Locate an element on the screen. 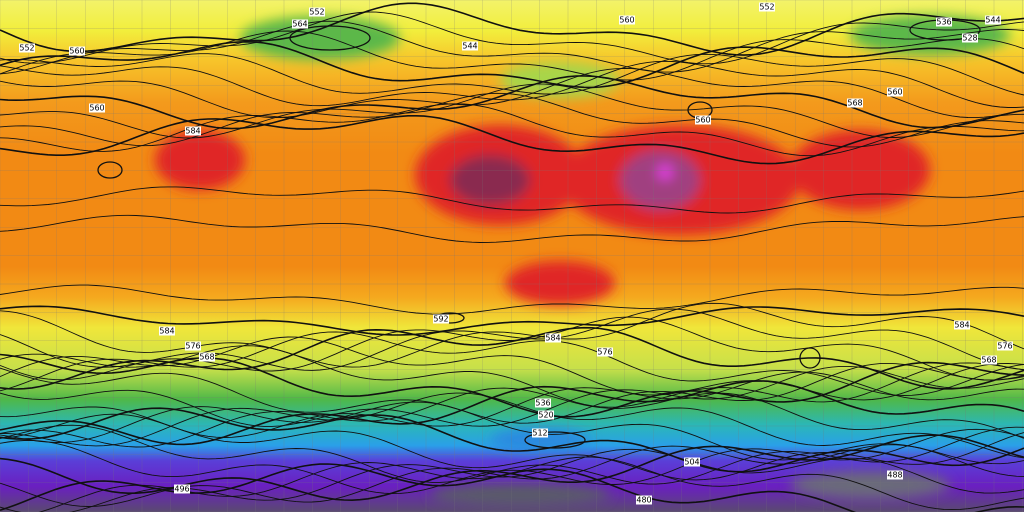 The image size is (1024, 512). contour-label: 512 is located at coordinates (539, 433).